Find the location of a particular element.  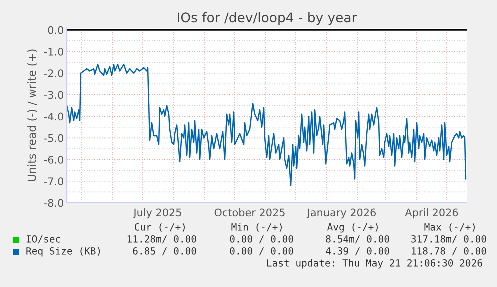

text: 6.85 / 0.00 is located at coordinates (164, 251).